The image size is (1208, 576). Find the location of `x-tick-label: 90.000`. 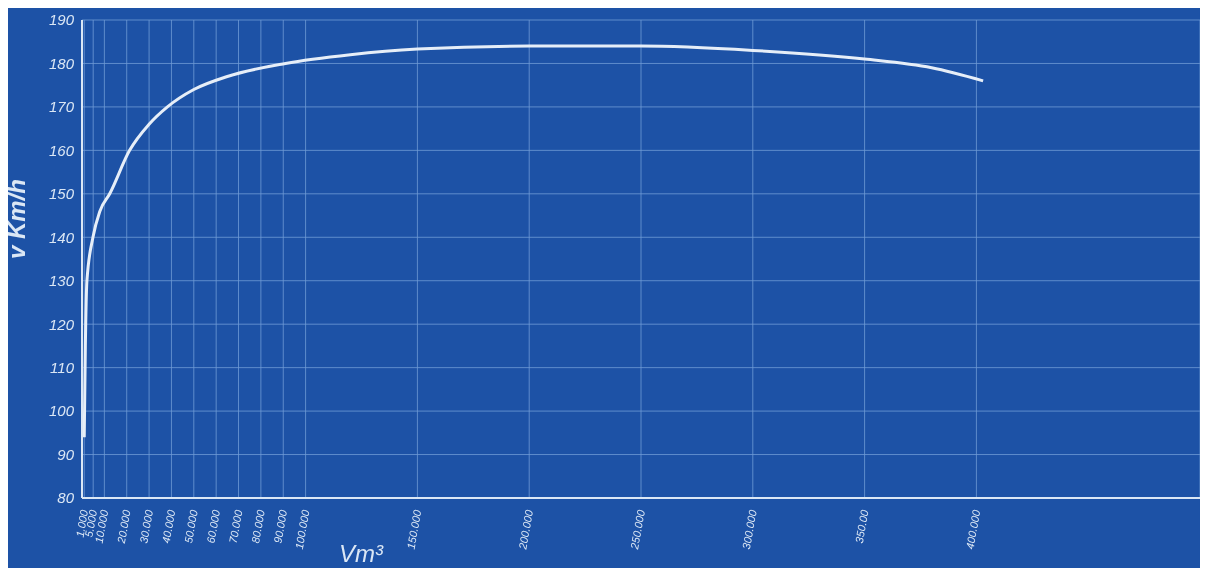

x-tick-label: 90.000 is located at coordinates (280, 526).